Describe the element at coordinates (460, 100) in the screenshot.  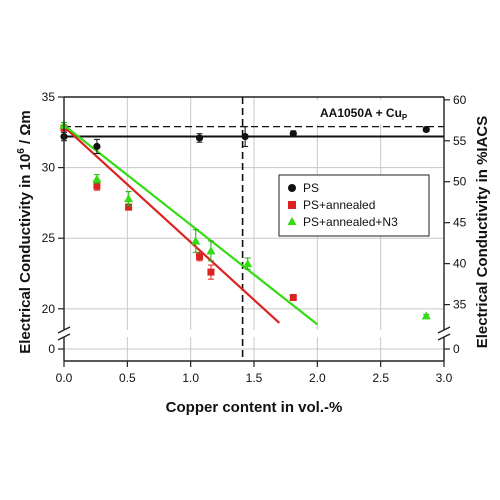
I see `y-right-tick-label: 60` at that location.